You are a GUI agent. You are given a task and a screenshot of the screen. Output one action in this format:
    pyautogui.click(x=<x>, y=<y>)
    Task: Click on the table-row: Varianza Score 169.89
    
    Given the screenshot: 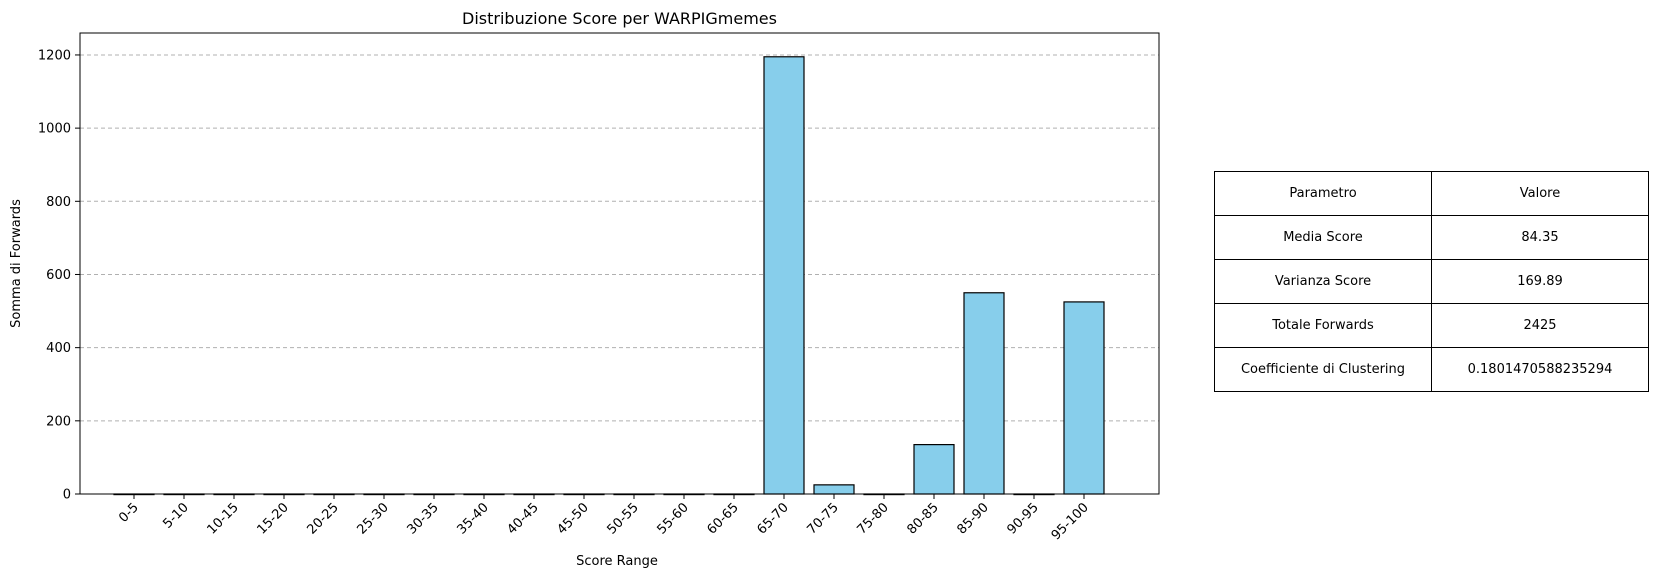 What is the action you would take?
    pyautogui.click(x=1431, y=281)
    